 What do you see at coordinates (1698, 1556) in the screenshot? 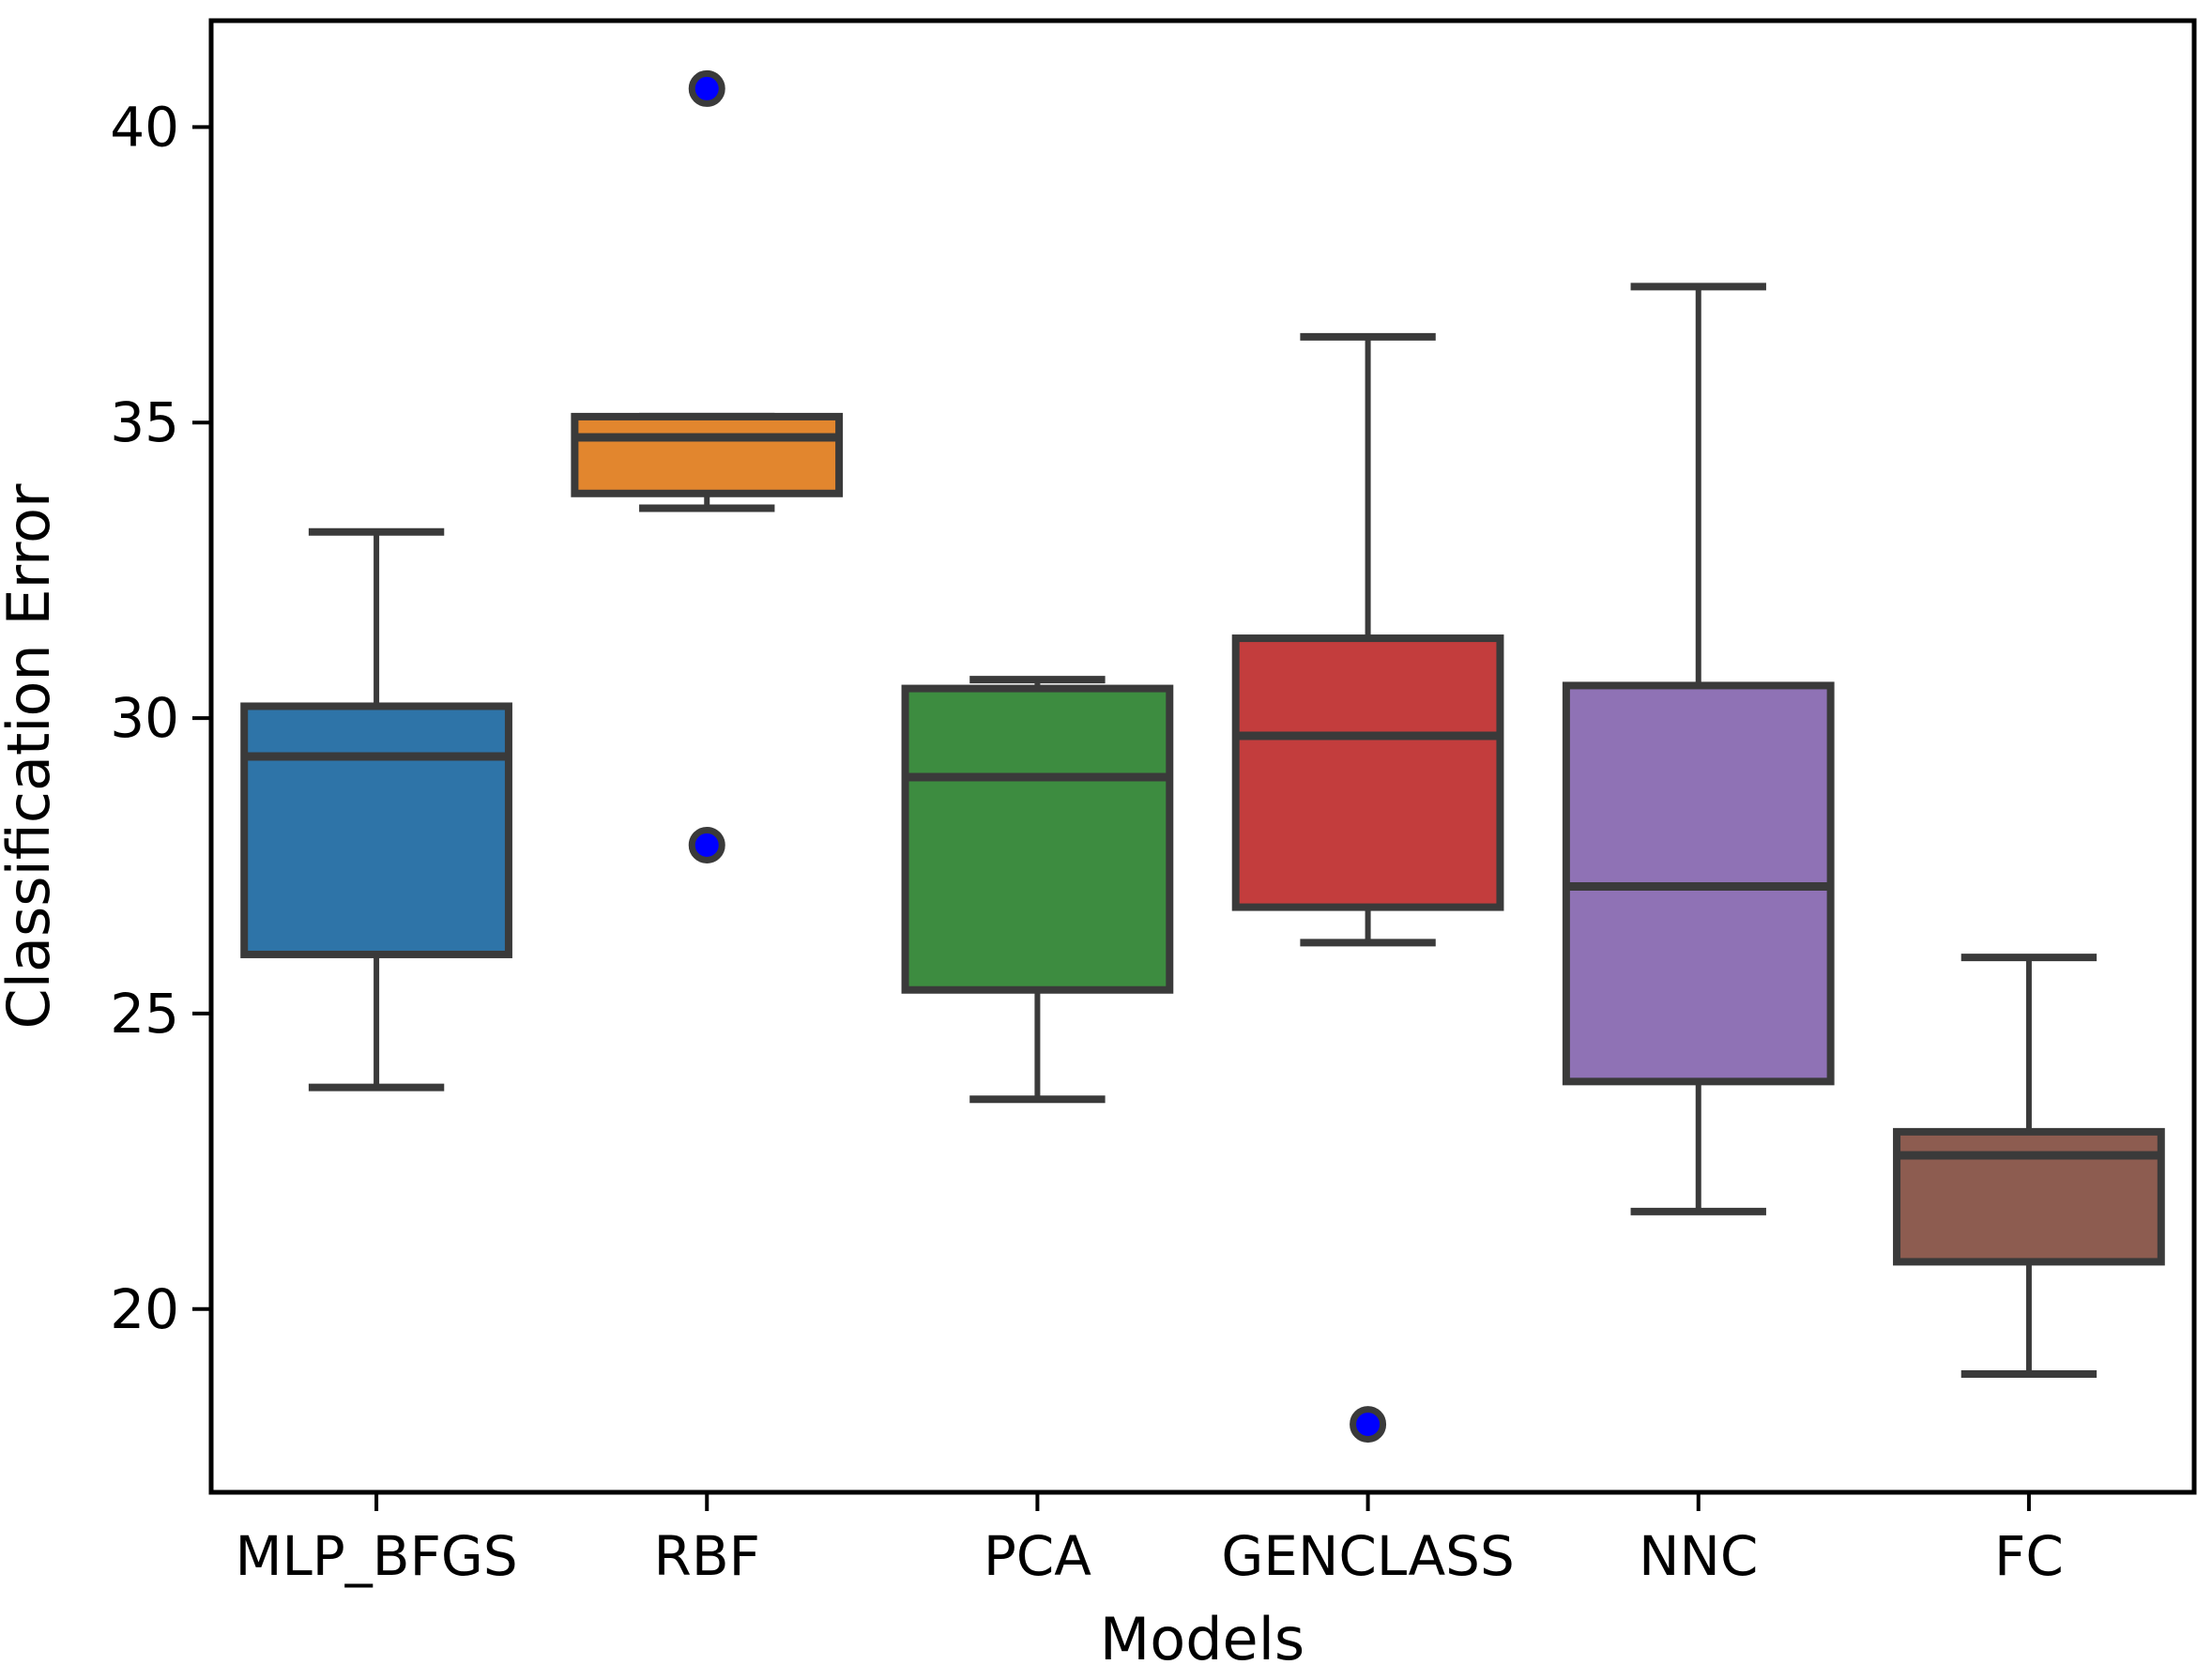
I see `x-category-label: NNC` at bounding box center [1698, 1556].